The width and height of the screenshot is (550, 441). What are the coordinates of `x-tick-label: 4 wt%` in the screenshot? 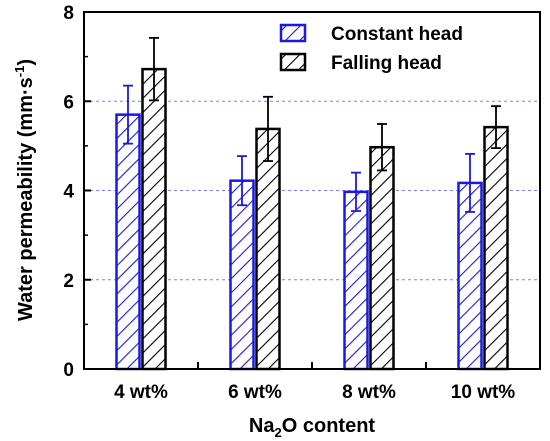 It's located at (141, 392).